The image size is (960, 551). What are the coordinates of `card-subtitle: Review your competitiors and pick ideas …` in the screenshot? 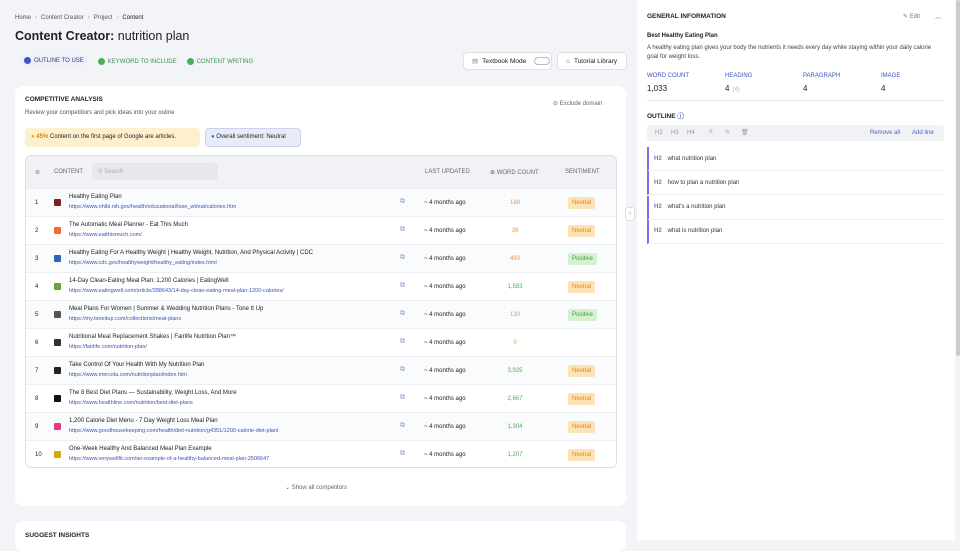 It's located at (100, 113).